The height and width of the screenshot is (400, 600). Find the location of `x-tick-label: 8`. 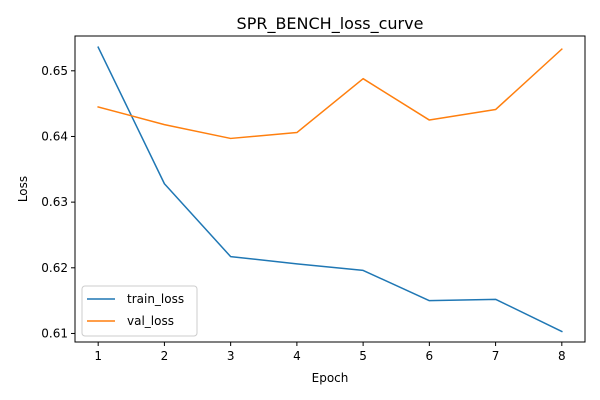

x-tick-label: 8 is located at coordinates (562, 356).